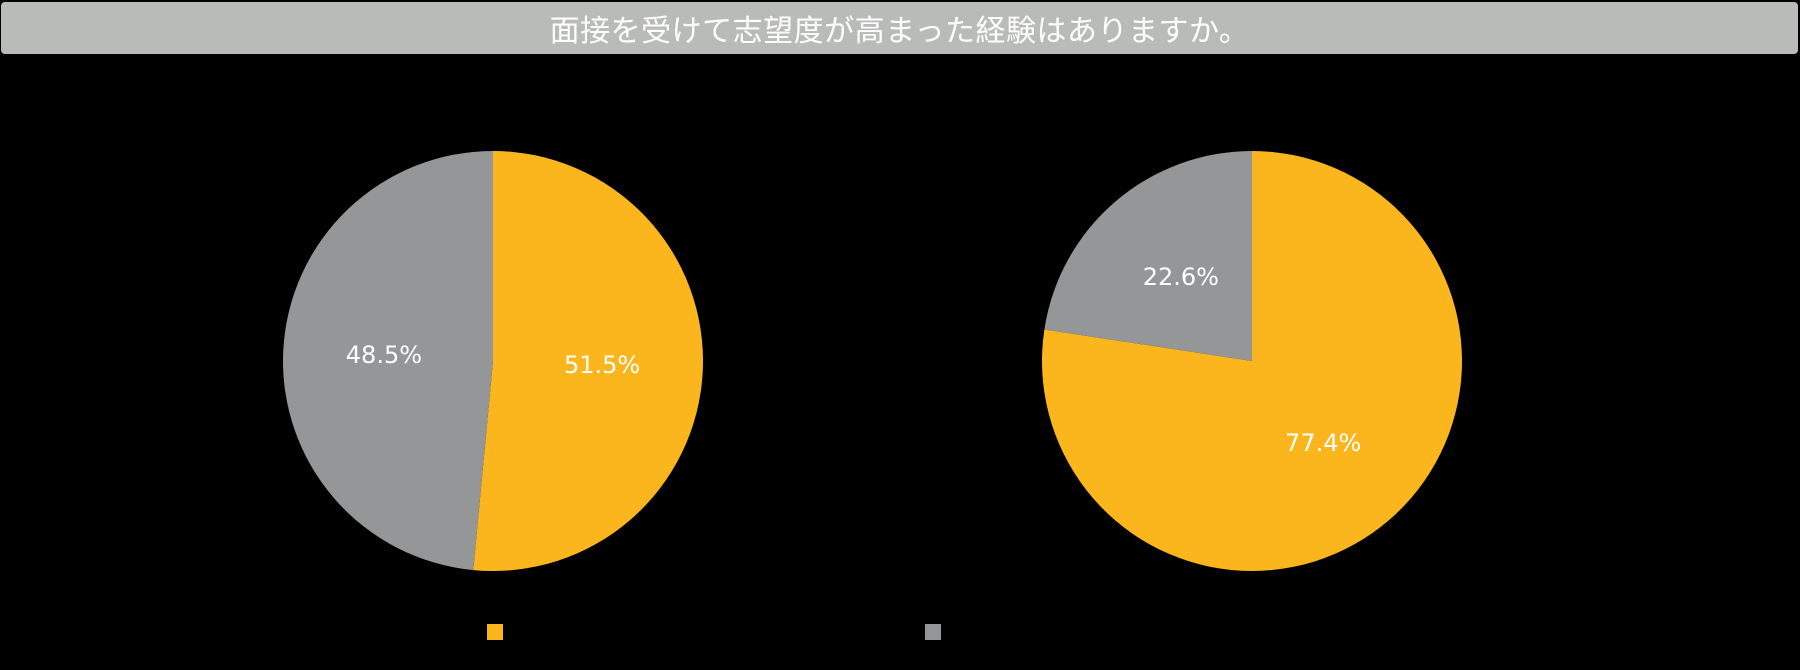 The height and width of the screenshot is (670, 1800). Describe the element at coordinates (602, 365) in the screenshot. I see `pie1-label-1: 51.5%` at that location.